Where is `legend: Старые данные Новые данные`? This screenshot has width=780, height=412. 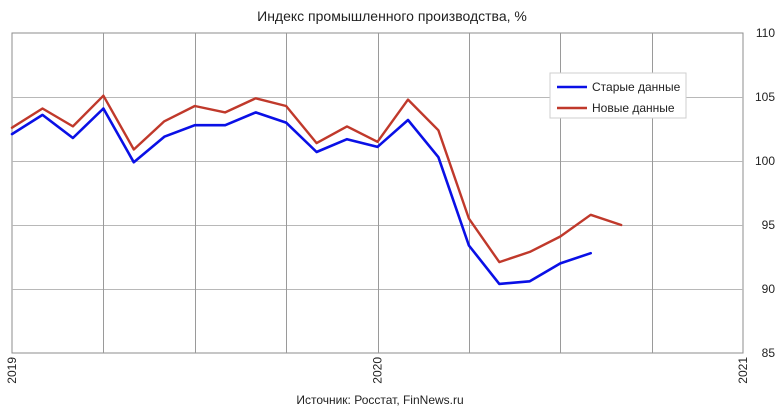
legend: Старые данные Новые данные is located at coordinates (618, 95).